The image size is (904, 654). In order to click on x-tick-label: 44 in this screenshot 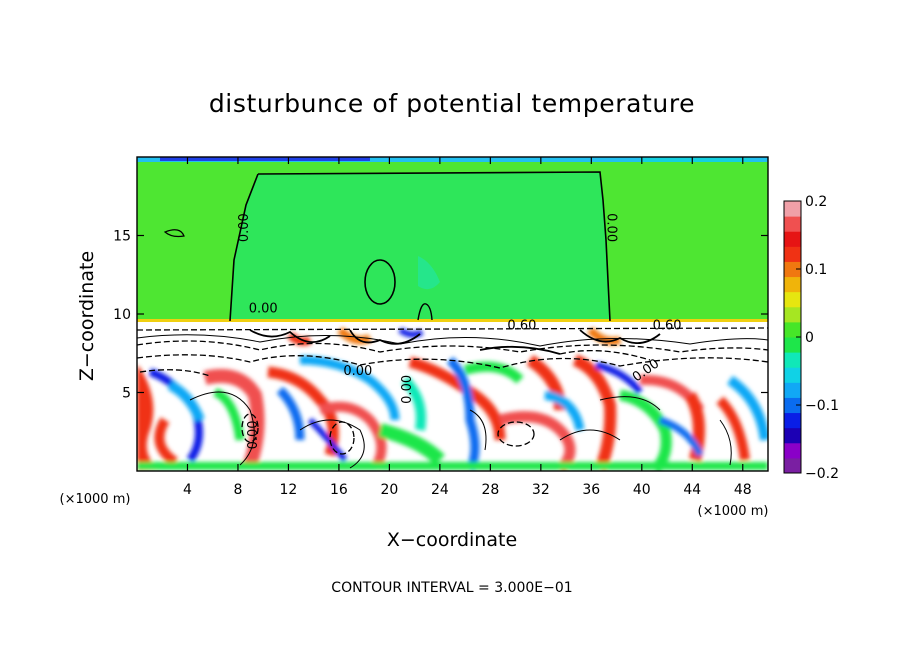, I will do `click(692, 490)`.